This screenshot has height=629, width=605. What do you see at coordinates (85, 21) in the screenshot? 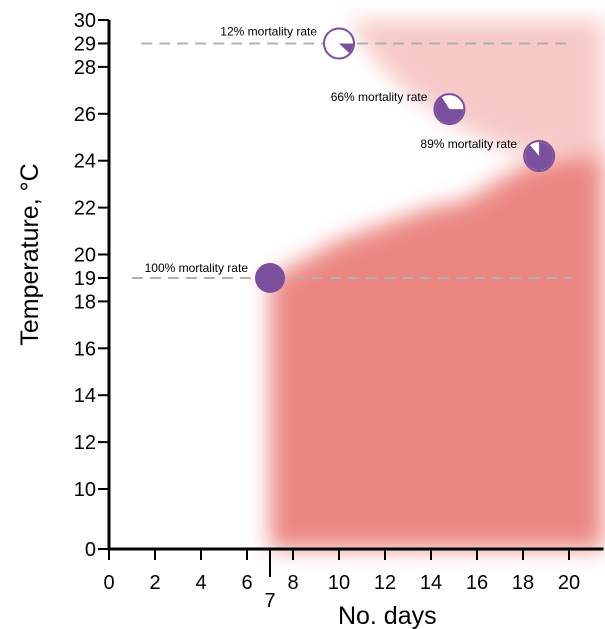
I see `y-tick-label: 30` at bounding box center [85, 21].